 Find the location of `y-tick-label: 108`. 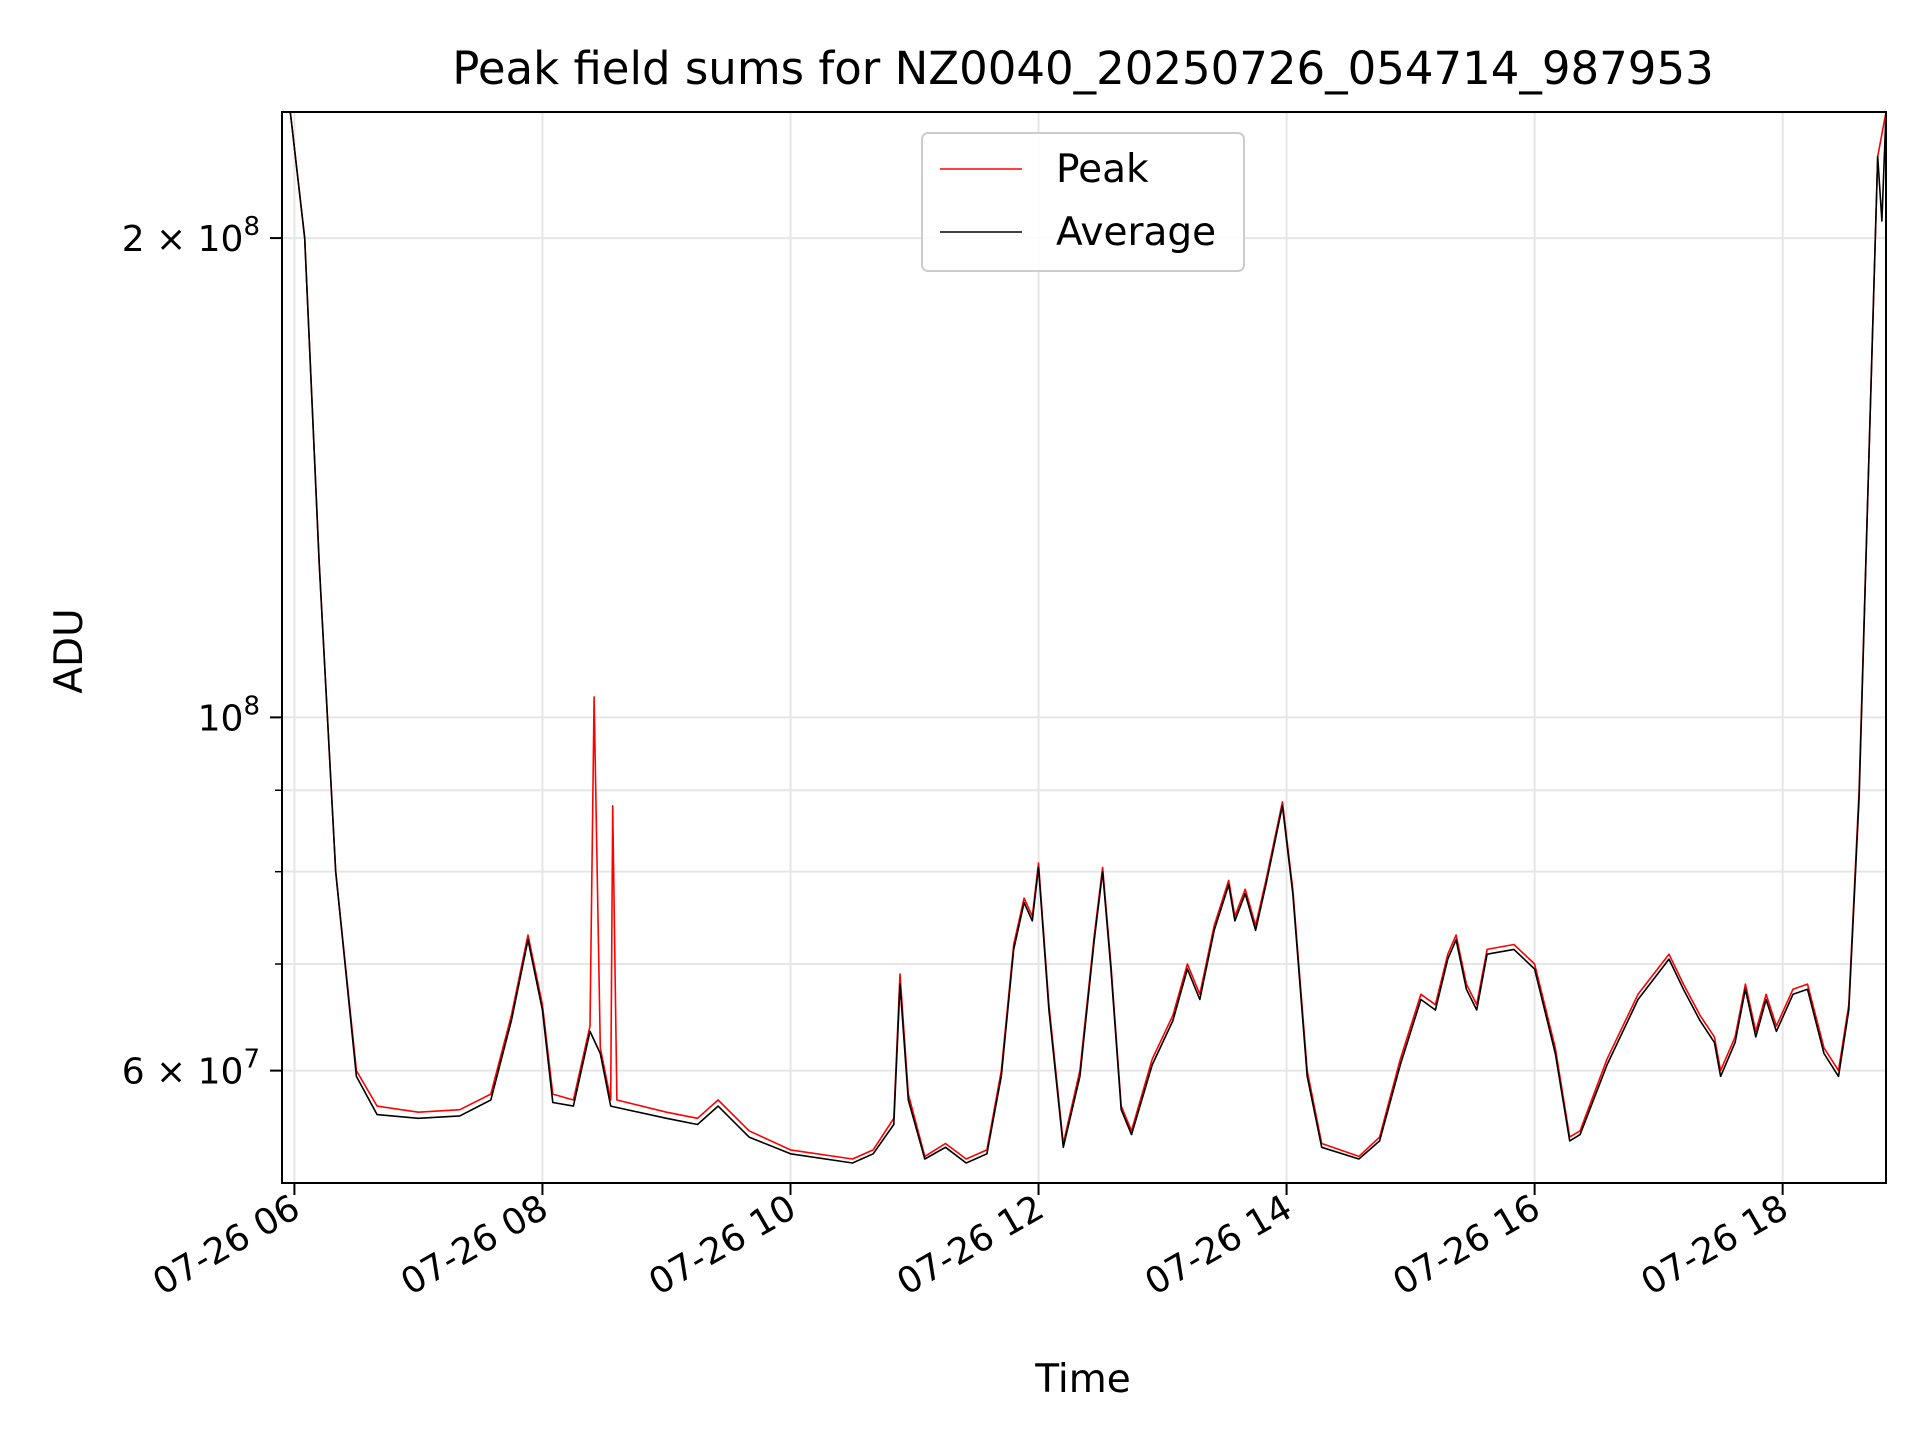

y-tick-label: 108 is located at coordinates (229, 715).